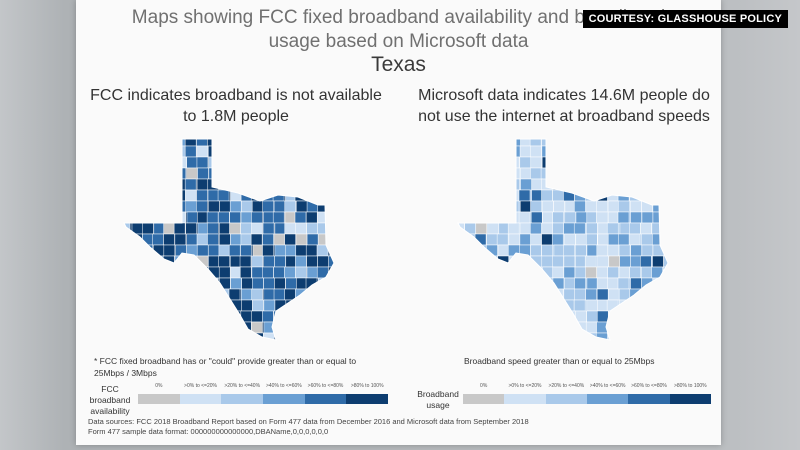 The width and height of the screenshot is (800, 450). What do you see at coordinates (564, 95) in the screenshot?
I see `right-heading-line1: Microsoft data indicates 14.6M people do` at bounding box center [564, 95].